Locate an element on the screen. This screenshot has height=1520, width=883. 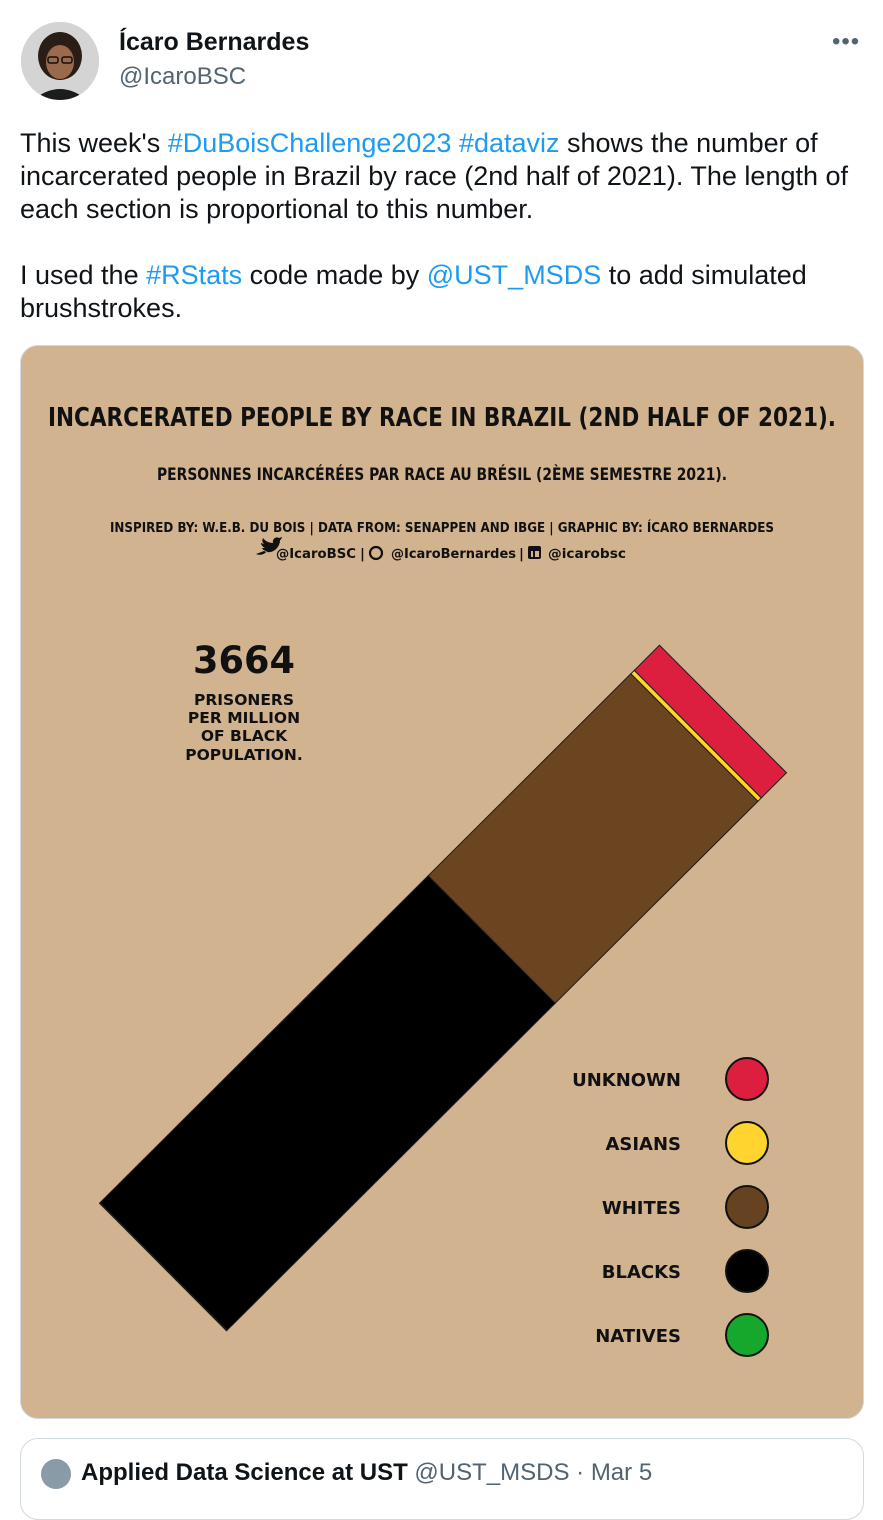
quoted-author-avatar is located at coordinates (56, 1474).